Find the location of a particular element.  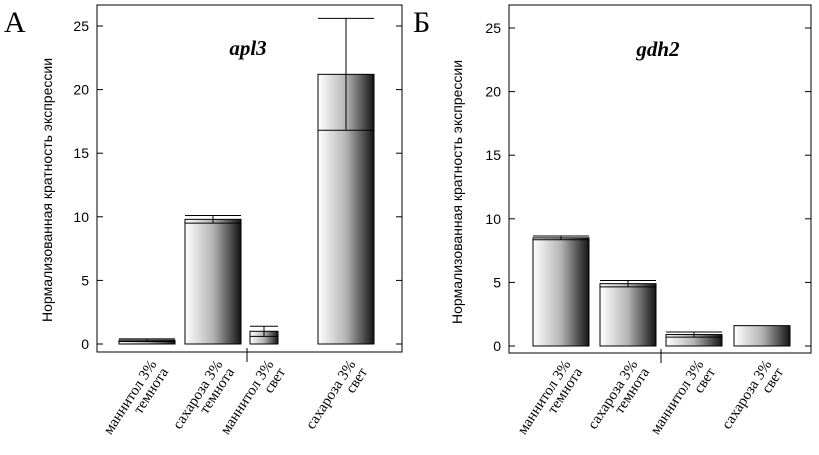

panel-letter: А is located at coordinates (15, 22).